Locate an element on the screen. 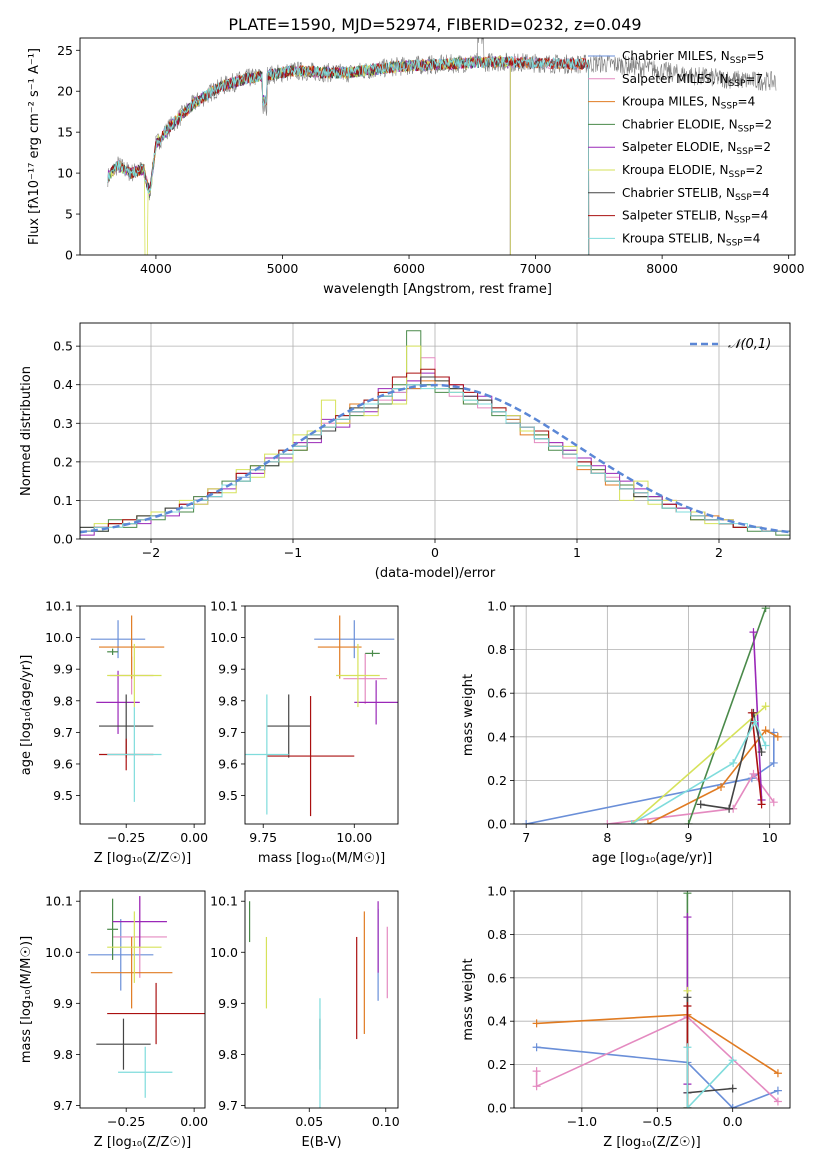  x-tick-label: 0.00 is located at coordinates (194, 837).